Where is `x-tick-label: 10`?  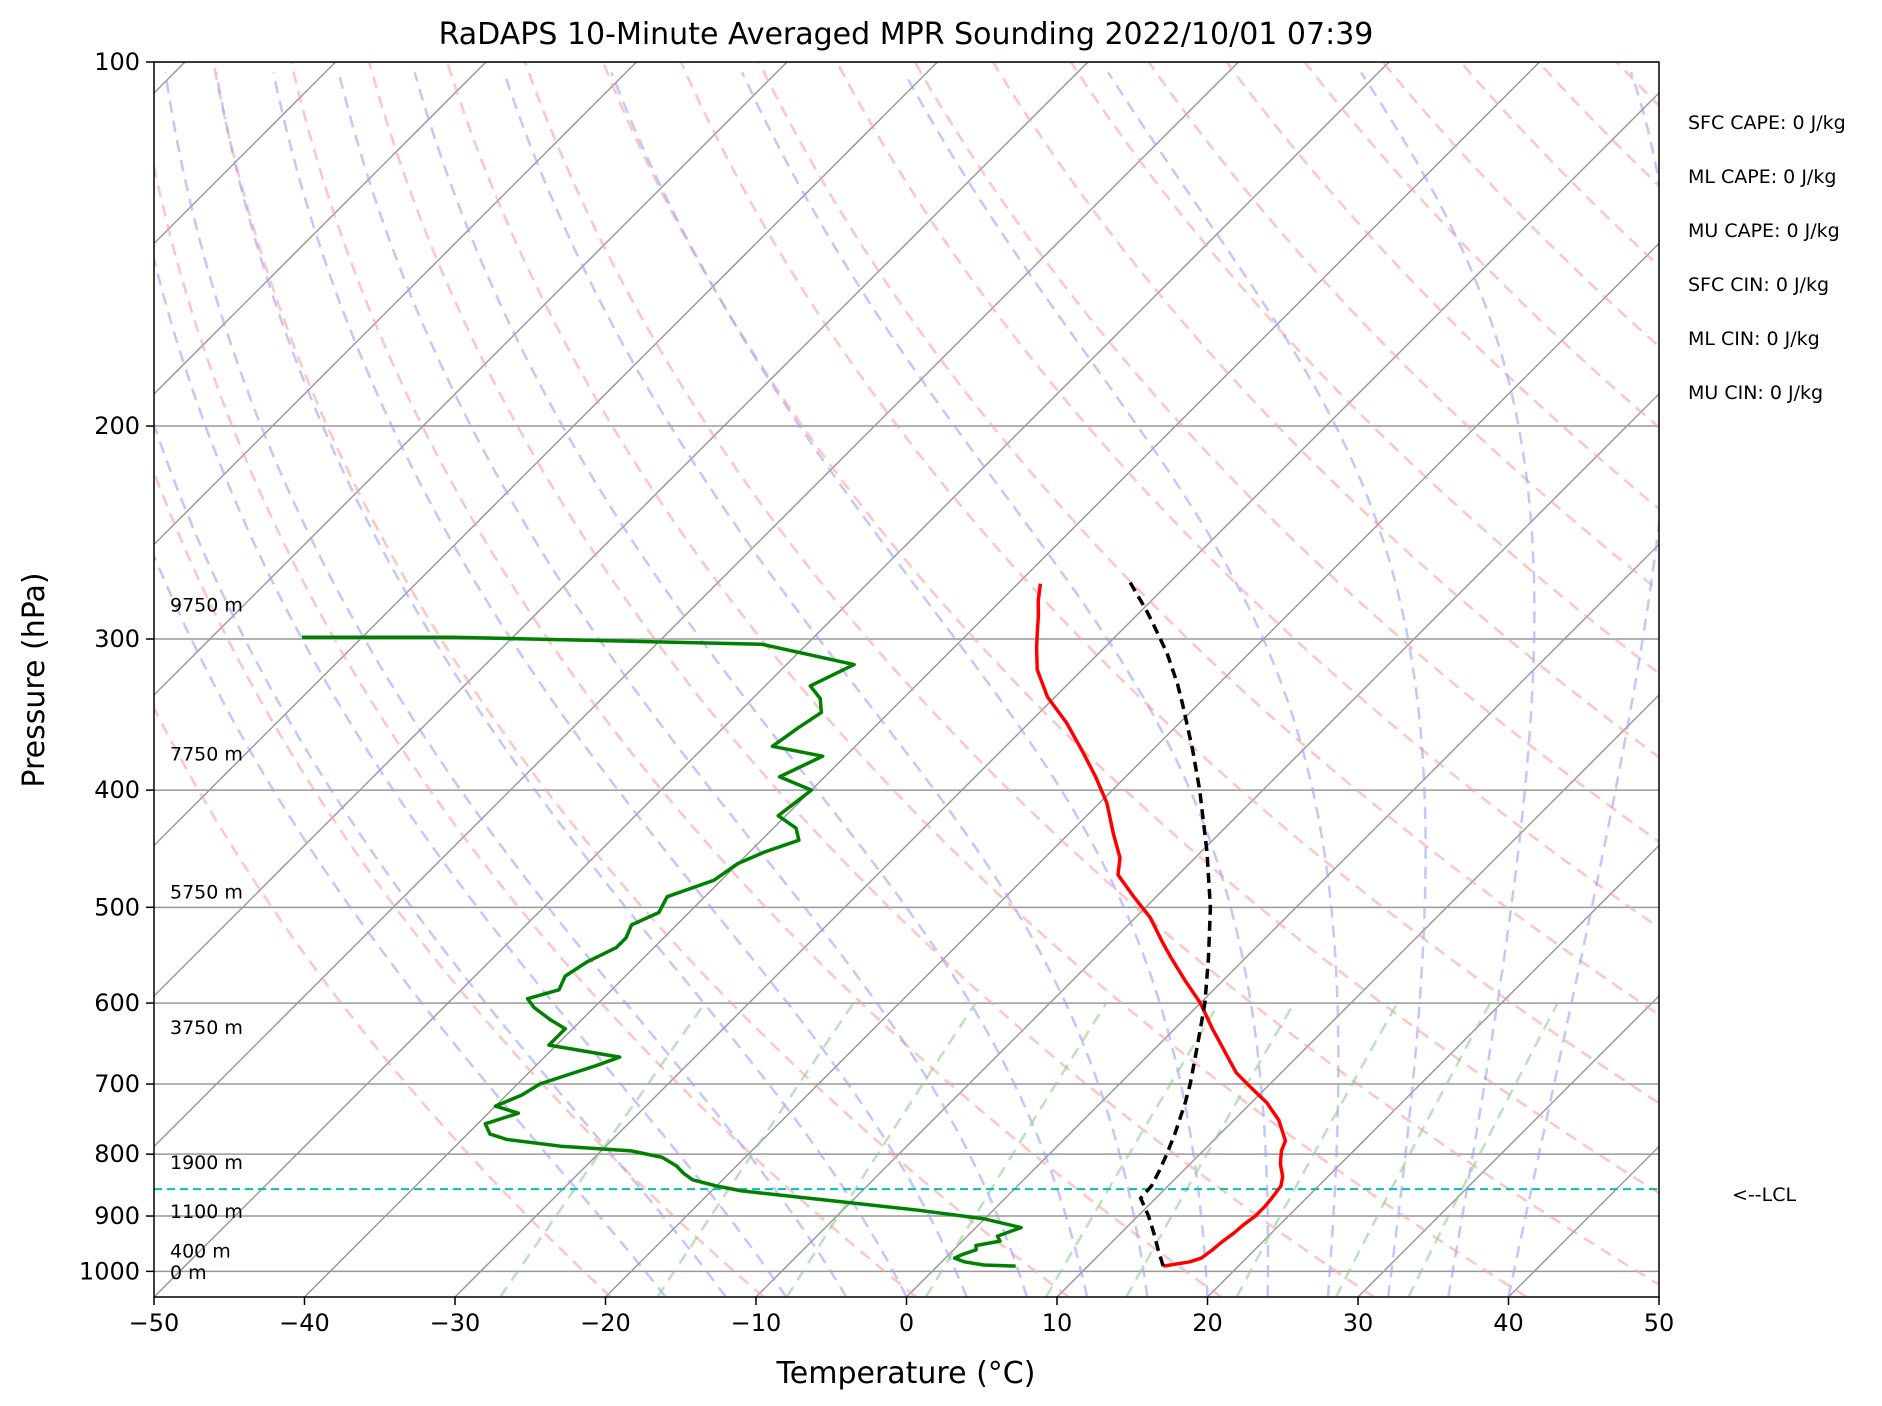 x-tick-label: 10 is located at coordinates (1057, 1323).